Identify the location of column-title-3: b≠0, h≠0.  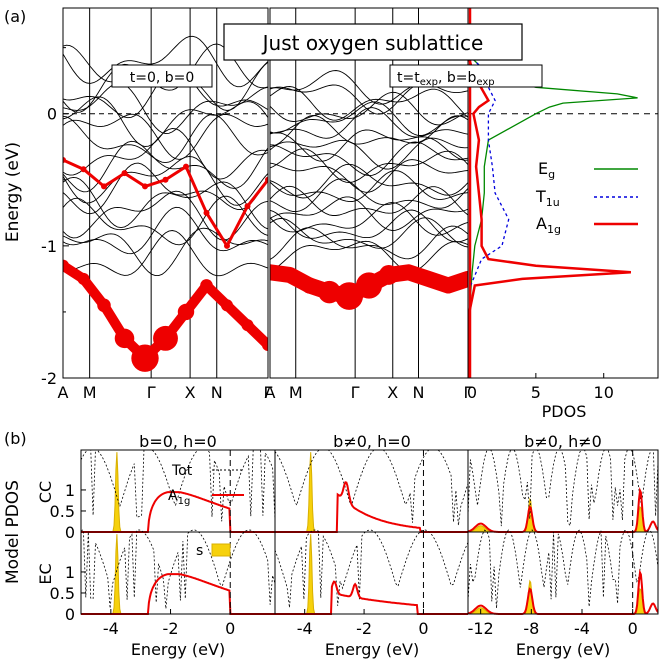
(563, 441).